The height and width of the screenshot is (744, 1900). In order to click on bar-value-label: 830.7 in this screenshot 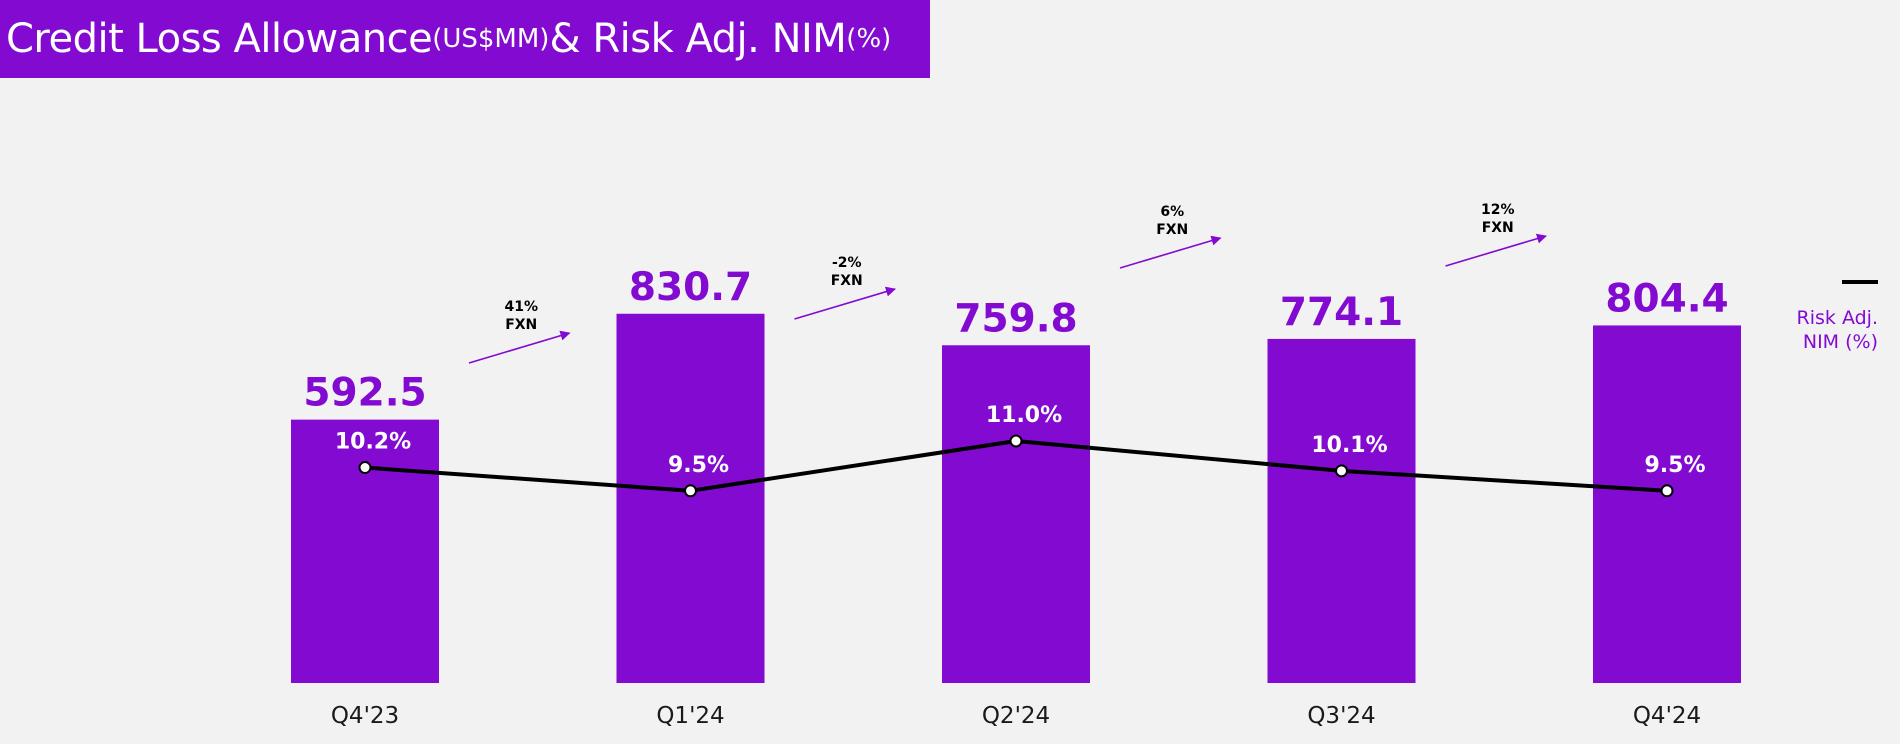, I will do `click(690, 287)`.